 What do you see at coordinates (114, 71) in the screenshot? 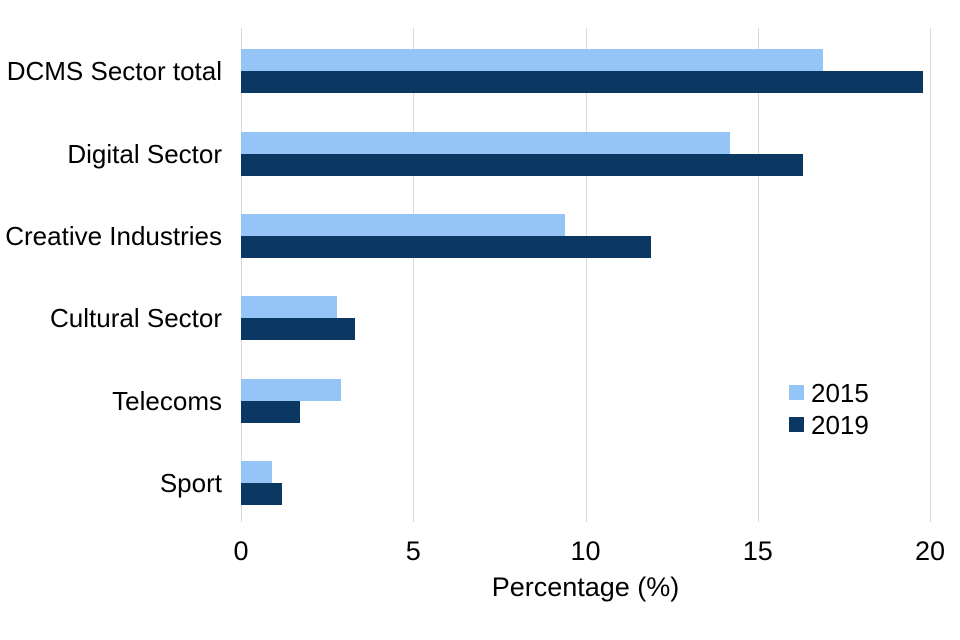
I see `category-label: DCMS Sector total` at bounding box center [114, 71].